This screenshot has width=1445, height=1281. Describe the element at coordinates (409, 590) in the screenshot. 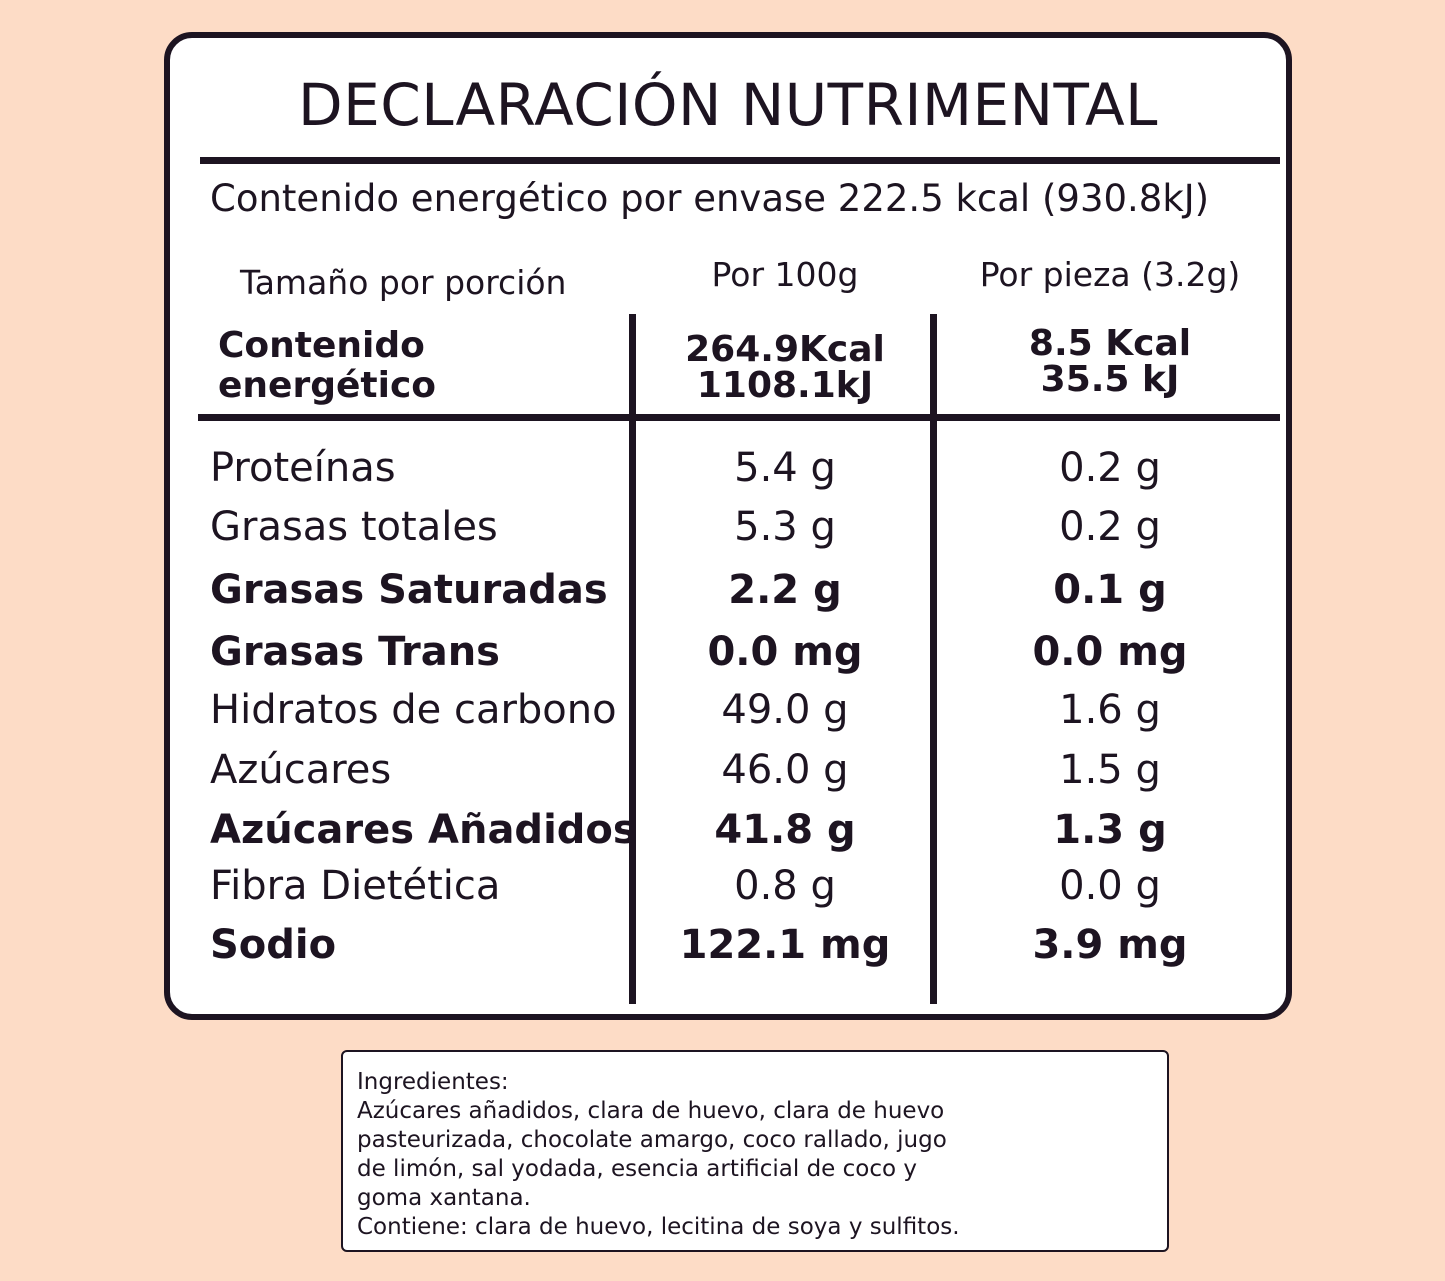

I see `nutrient-name: Grasas Saturadas` at that location.